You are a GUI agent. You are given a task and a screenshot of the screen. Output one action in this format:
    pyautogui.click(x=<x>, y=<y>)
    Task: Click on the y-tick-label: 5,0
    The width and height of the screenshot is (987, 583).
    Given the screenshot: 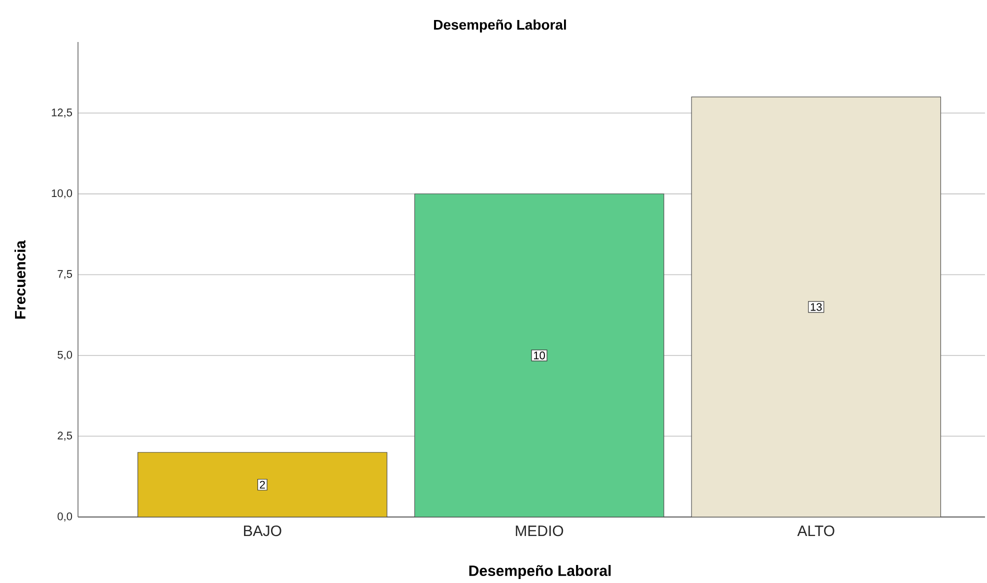 What is the action you would take?
    pyautogui.click(x=65, y=355)
    